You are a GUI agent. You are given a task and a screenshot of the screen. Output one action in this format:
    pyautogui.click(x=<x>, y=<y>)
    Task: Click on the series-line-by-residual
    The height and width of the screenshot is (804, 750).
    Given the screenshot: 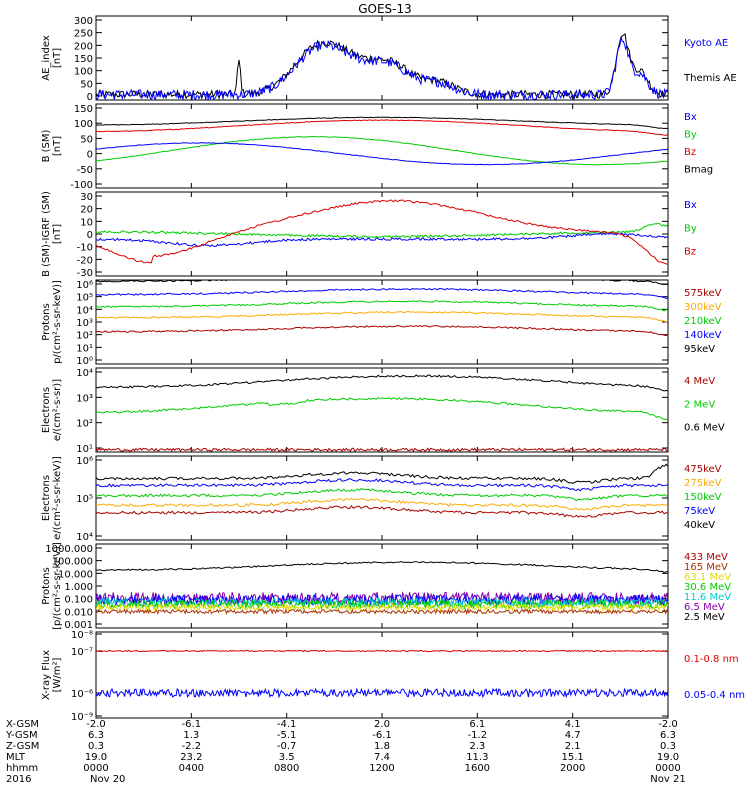 What is the action you would take?
    pyautogui.click(x=382, y=230)
    